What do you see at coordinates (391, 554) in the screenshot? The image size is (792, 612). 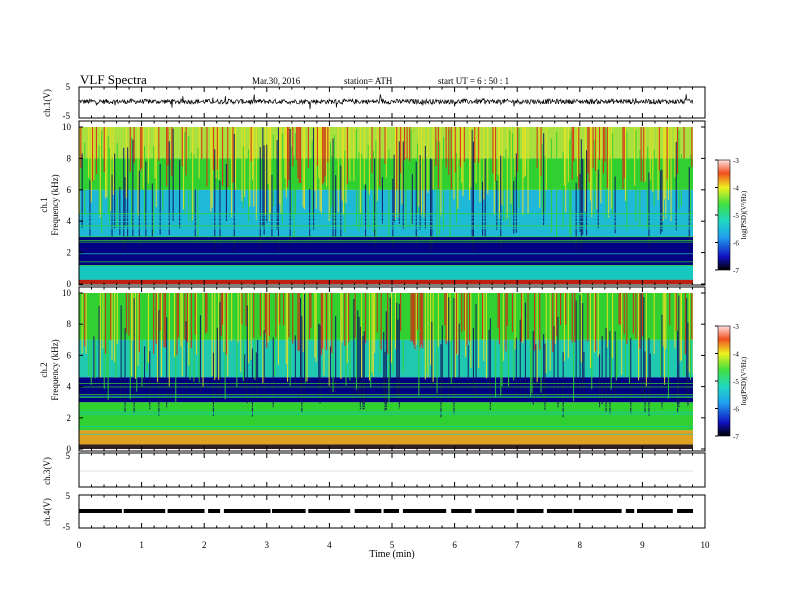 I see `x-axis-label: Time (min)` at bounding box center [391, 554].